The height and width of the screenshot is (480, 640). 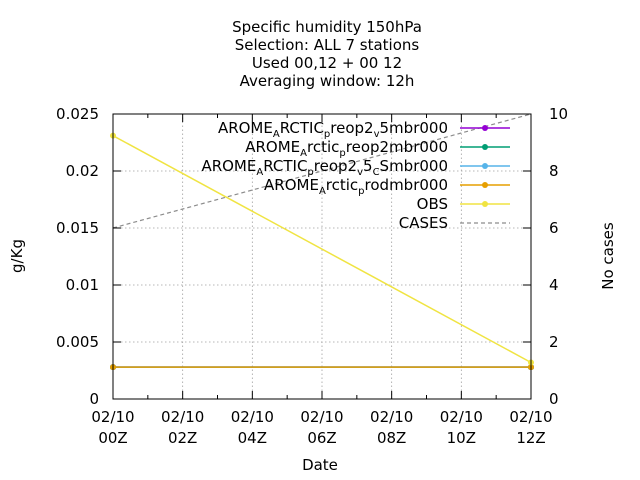 What do you see at coordinates (94, 399) in the screenshot?
I see `y-tick-label: 0` at bounding box center [94, 399].